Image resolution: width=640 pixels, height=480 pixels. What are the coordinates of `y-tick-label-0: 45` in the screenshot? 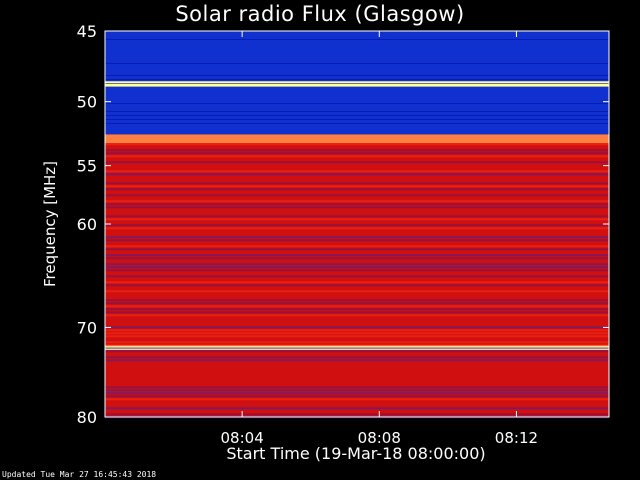 It's located at (87, 31).